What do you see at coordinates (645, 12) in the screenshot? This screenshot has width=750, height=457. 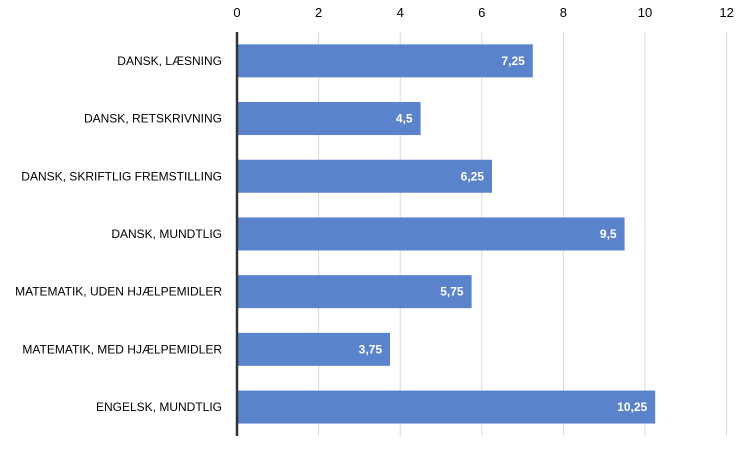 I see `x-tick-label: 10` at bounding box center [645, 12].